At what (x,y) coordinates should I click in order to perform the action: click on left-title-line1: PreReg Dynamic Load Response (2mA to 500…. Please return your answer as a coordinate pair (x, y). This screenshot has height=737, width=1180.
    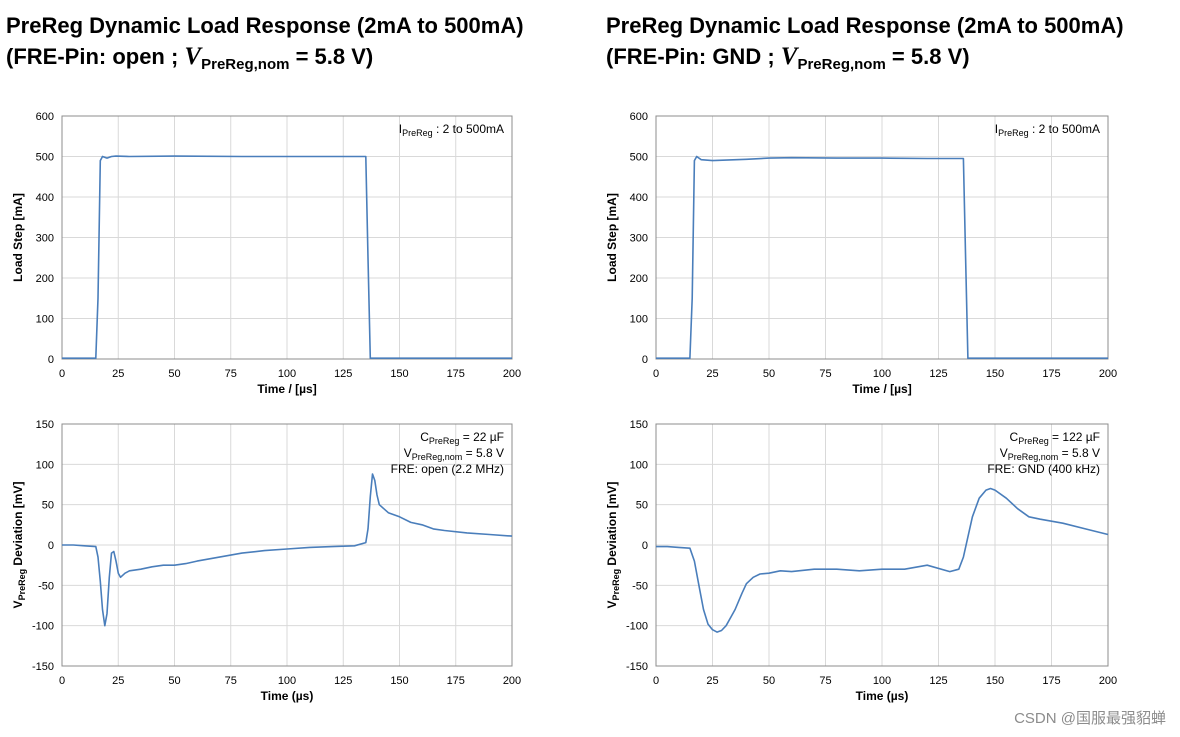
    Looking at the image, I should click on (265, 25).